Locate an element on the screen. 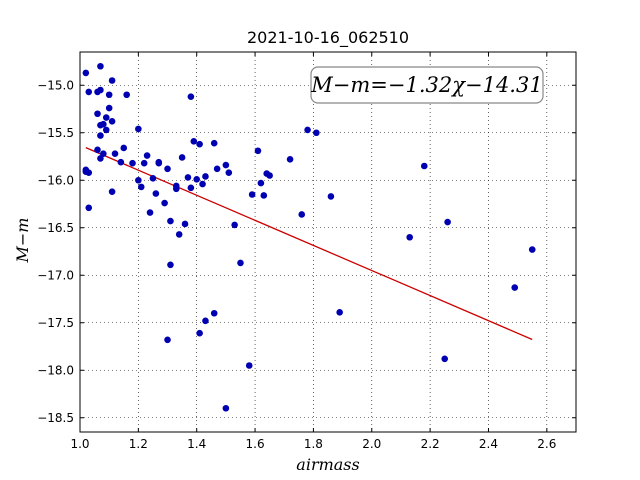 The image size is (640, 480). y-tick-label: −16.0 is located at coordinates (55, 180).